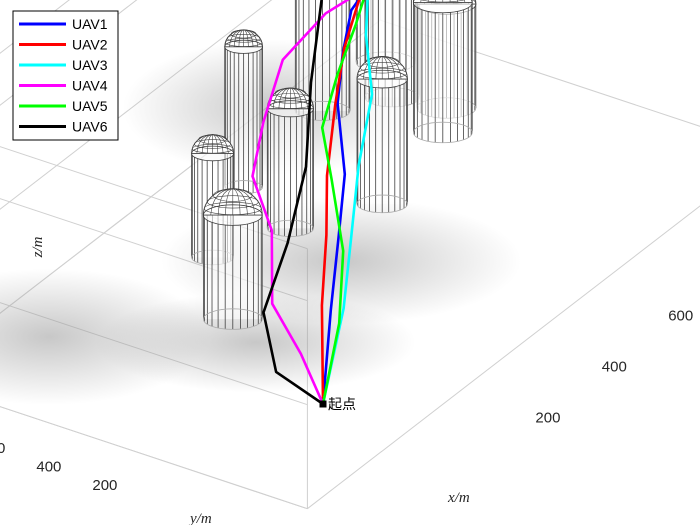 The width and height of the screenshot is (700, 525). I want to click on uav-path-uav3, so click(347, 202).